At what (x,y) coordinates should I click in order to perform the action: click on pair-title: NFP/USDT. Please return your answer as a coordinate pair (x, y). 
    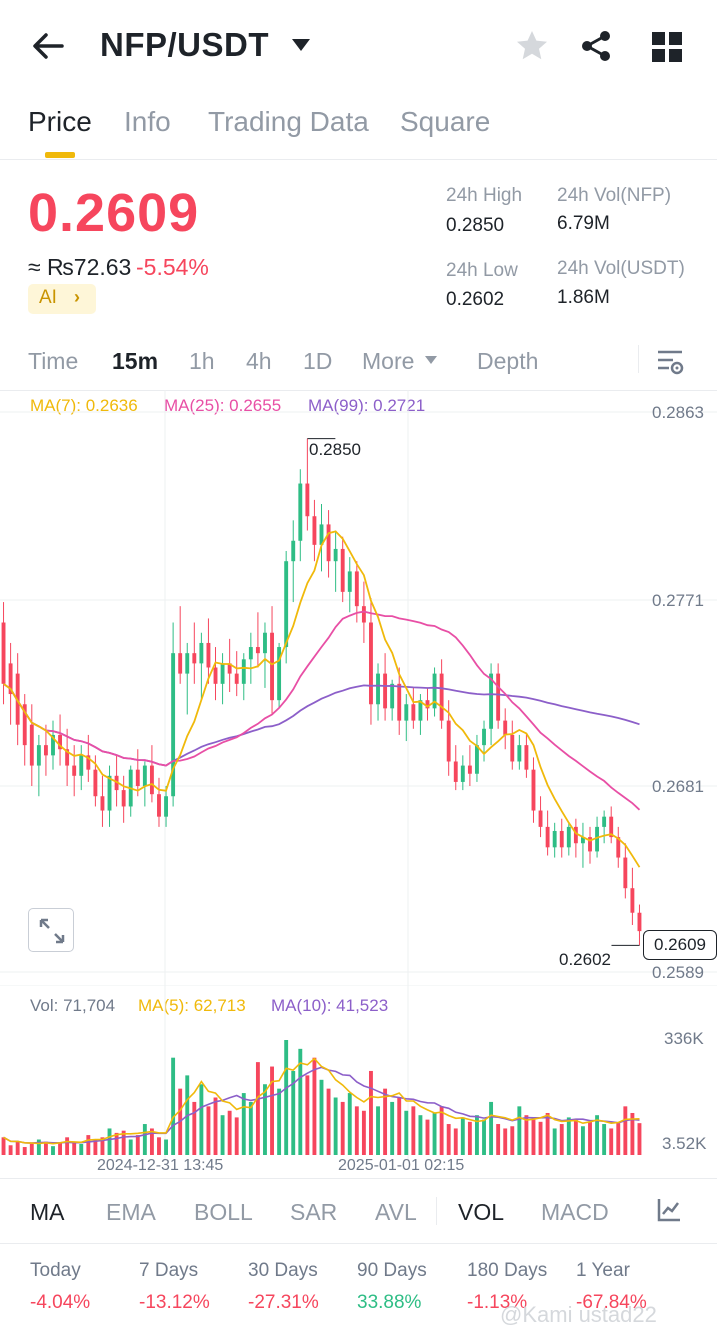
    Looking at the image, I should click on (184, 44).